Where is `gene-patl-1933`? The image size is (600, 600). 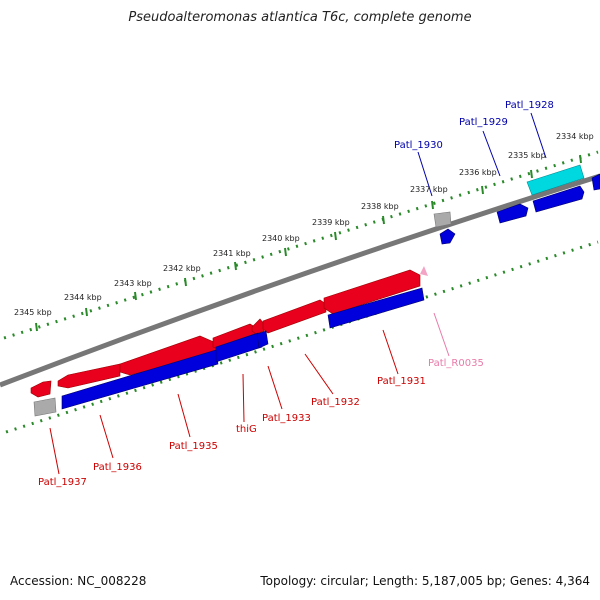
gene-patl-1933 is located at coordinates (258, 326).